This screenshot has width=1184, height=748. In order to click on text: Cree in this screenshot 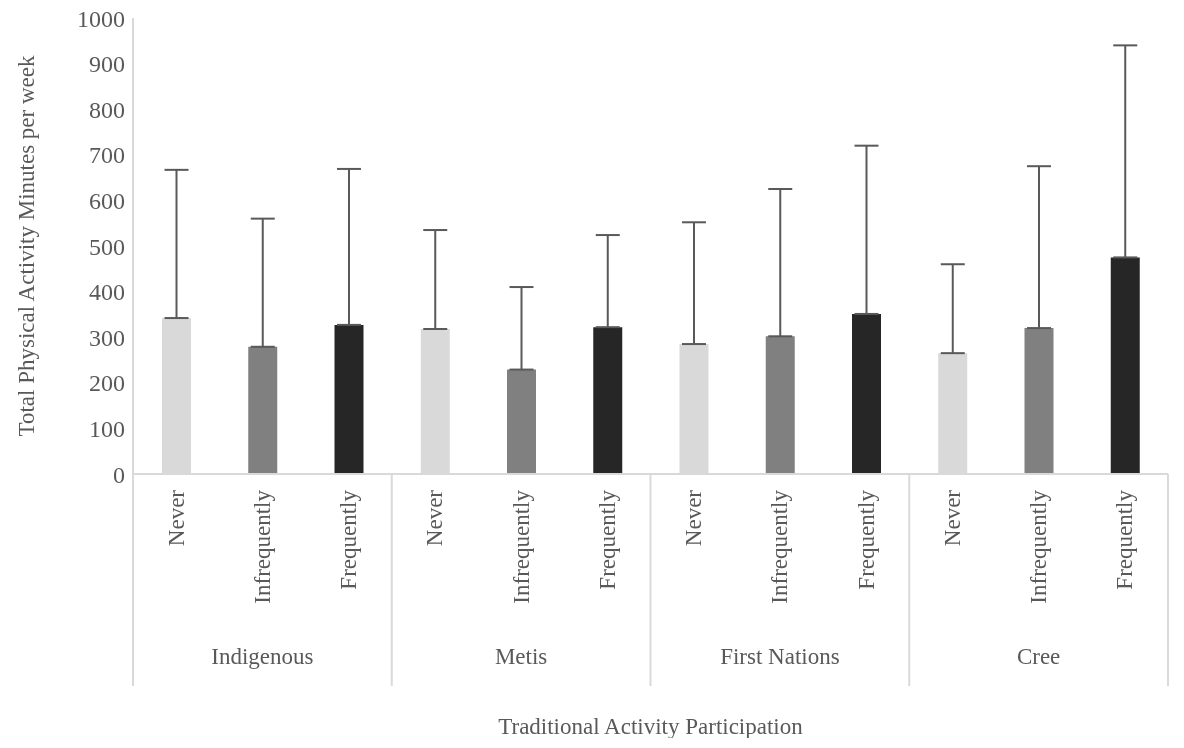, I will do `click(1038, 656)`.